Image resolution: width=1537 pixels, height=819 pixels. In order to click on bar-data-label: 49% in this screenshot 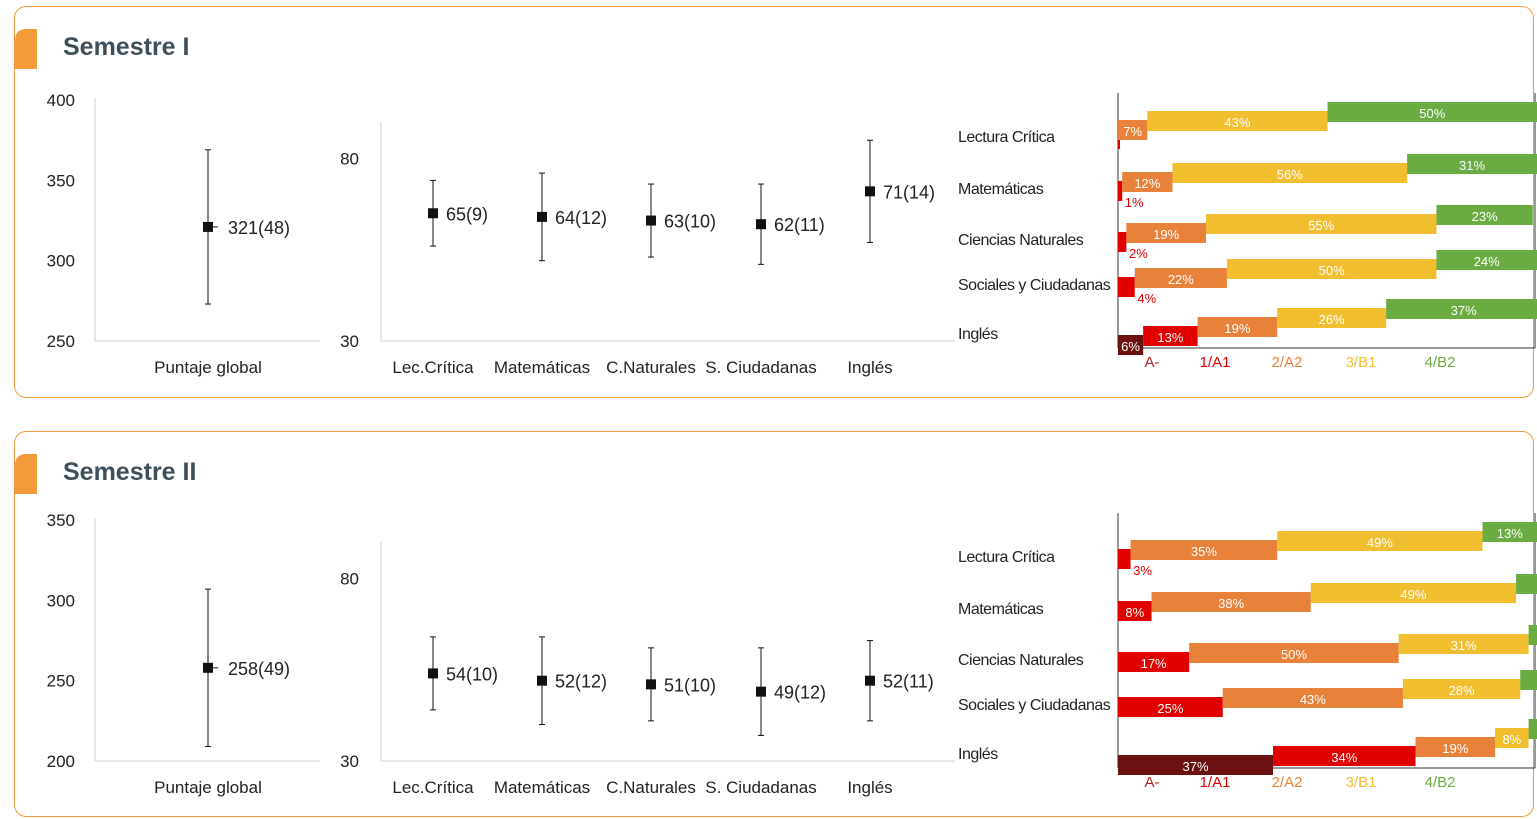, I will do `click(1380, 542)`.